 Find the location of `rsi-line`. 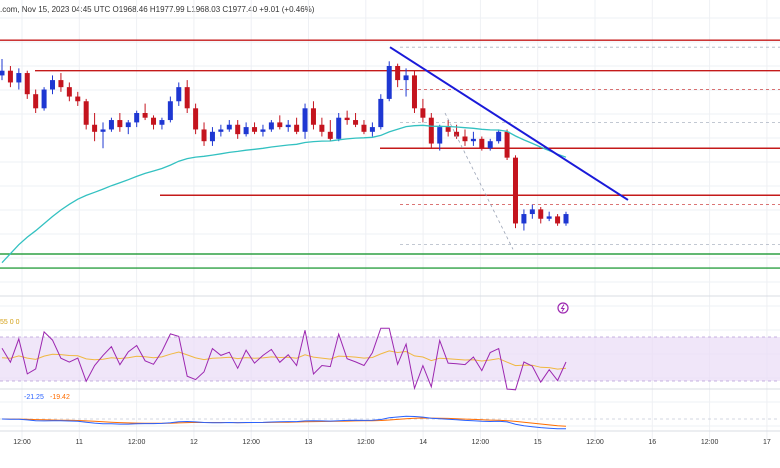

rsi-line is located at coordinates (284, 359).